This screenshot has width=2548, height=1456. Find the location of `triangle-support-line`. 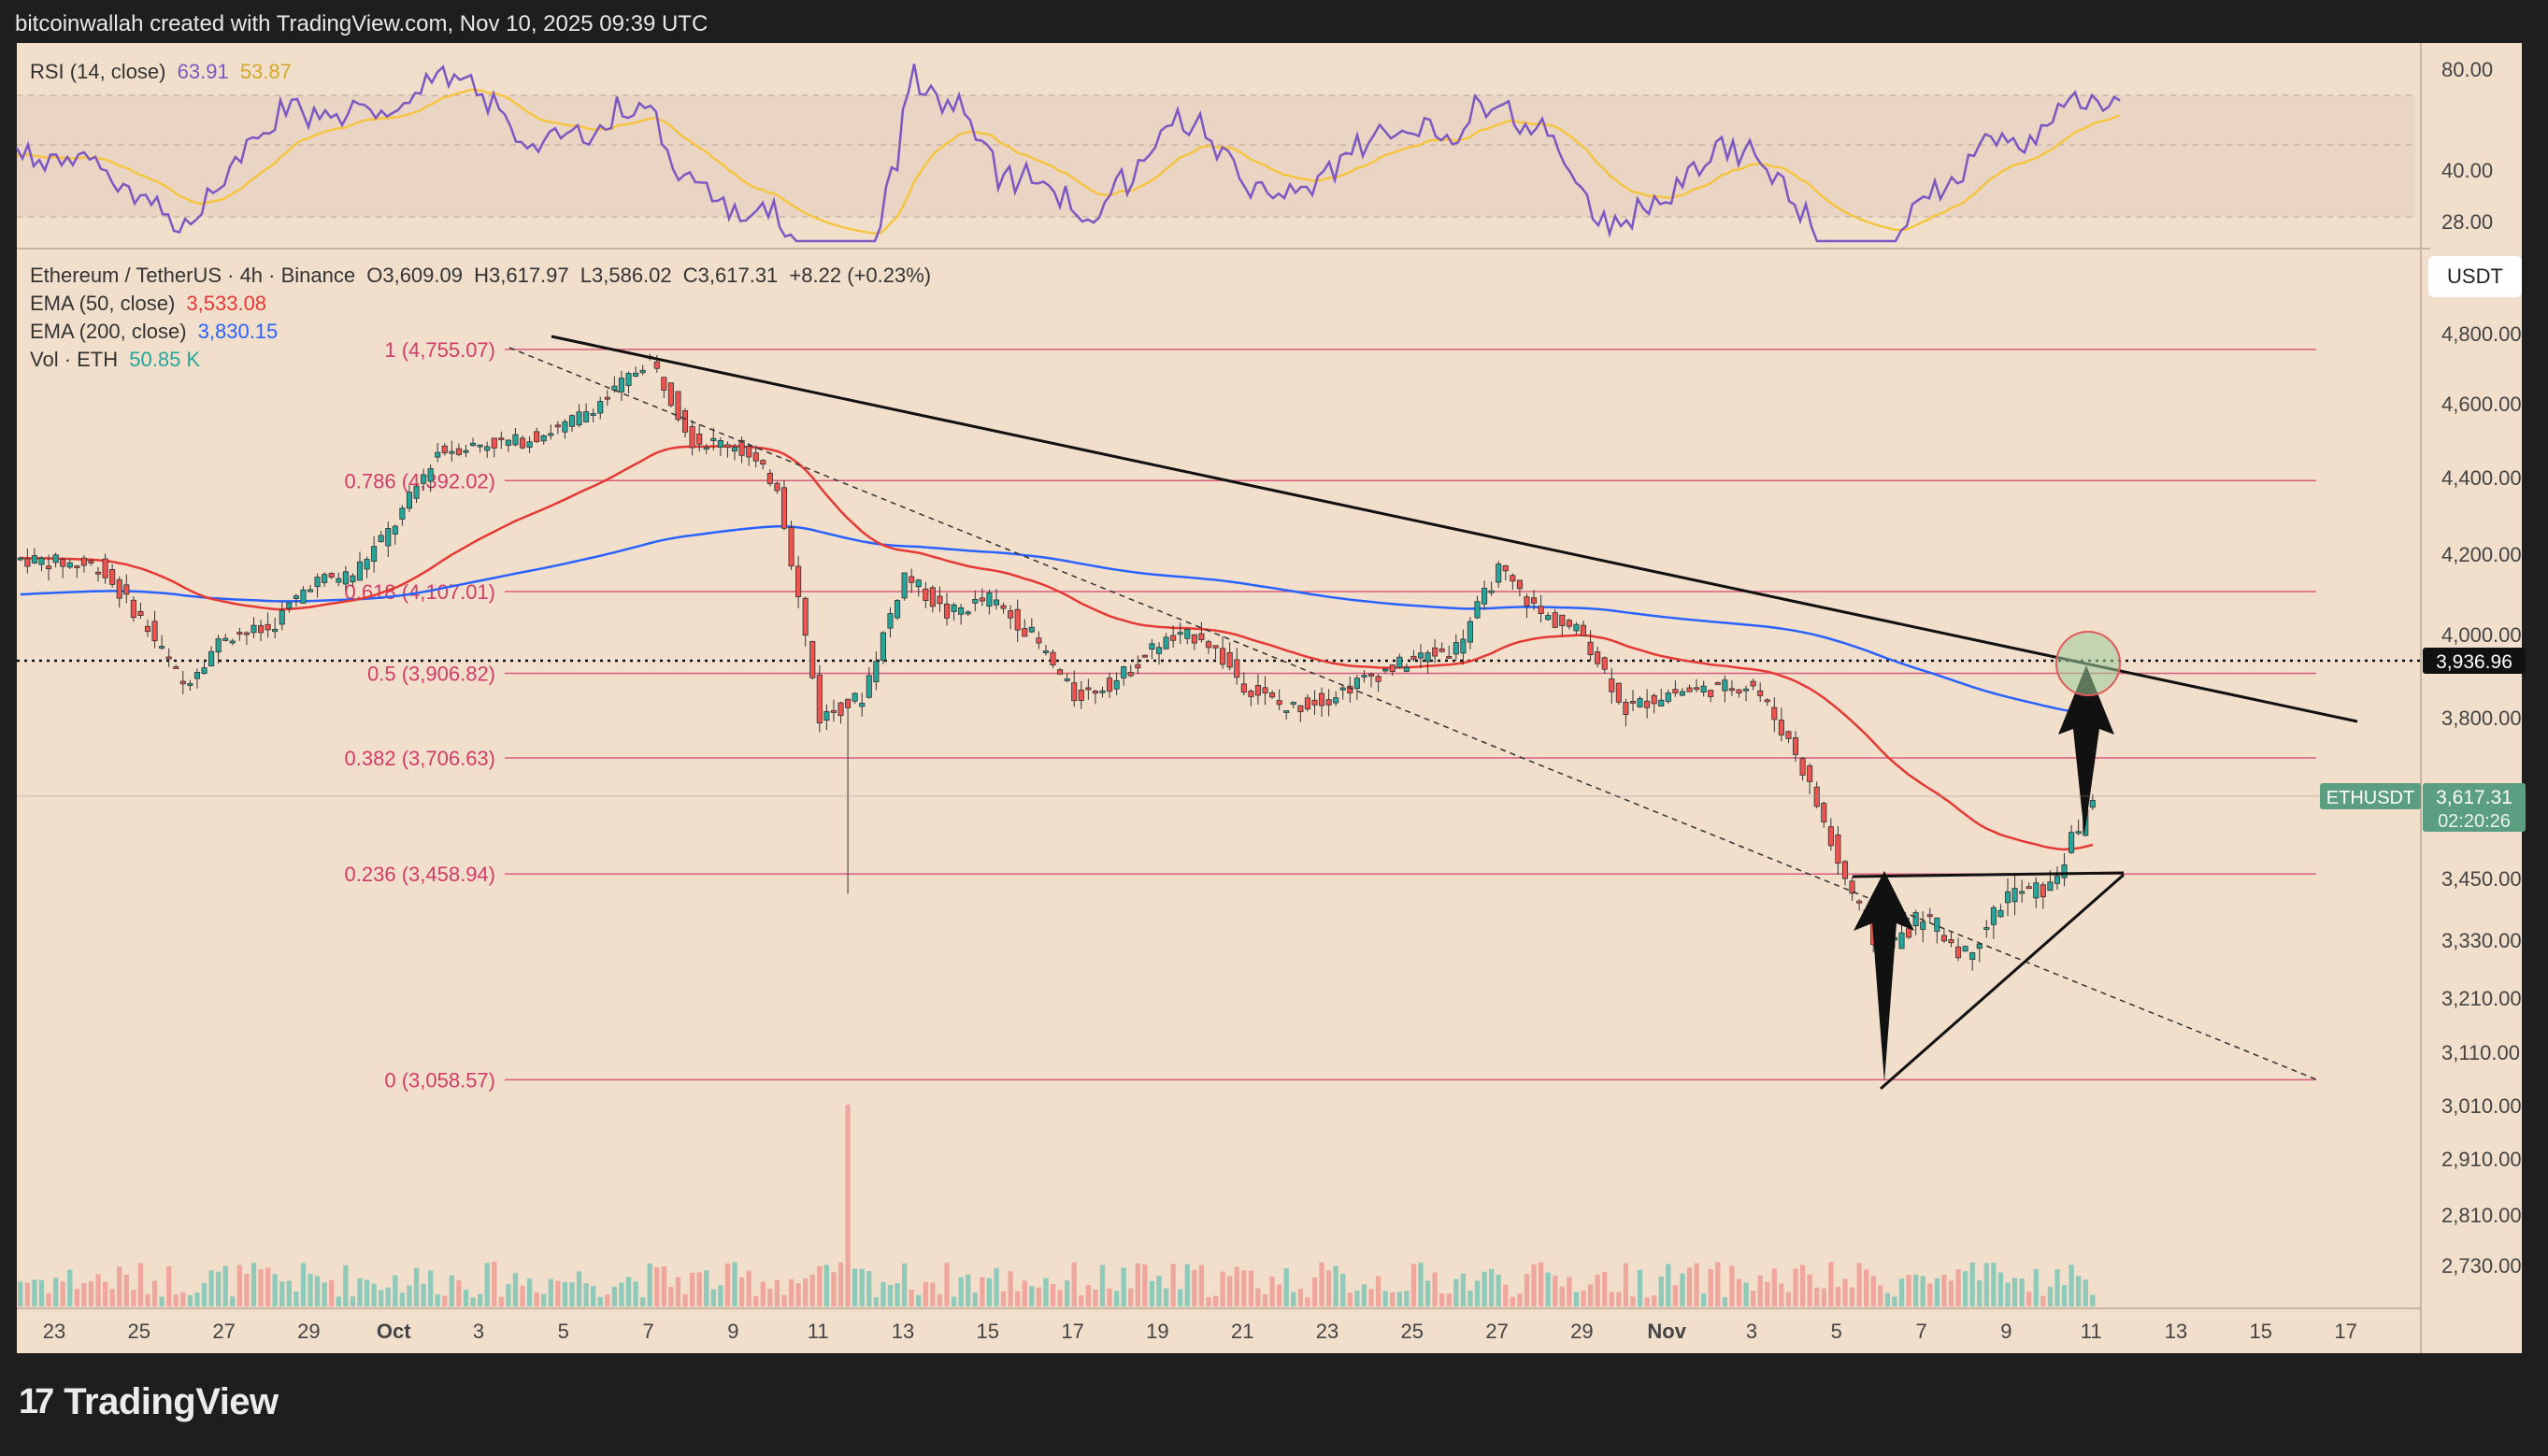

triangle-support-line is located at coordinates (2002, 982).